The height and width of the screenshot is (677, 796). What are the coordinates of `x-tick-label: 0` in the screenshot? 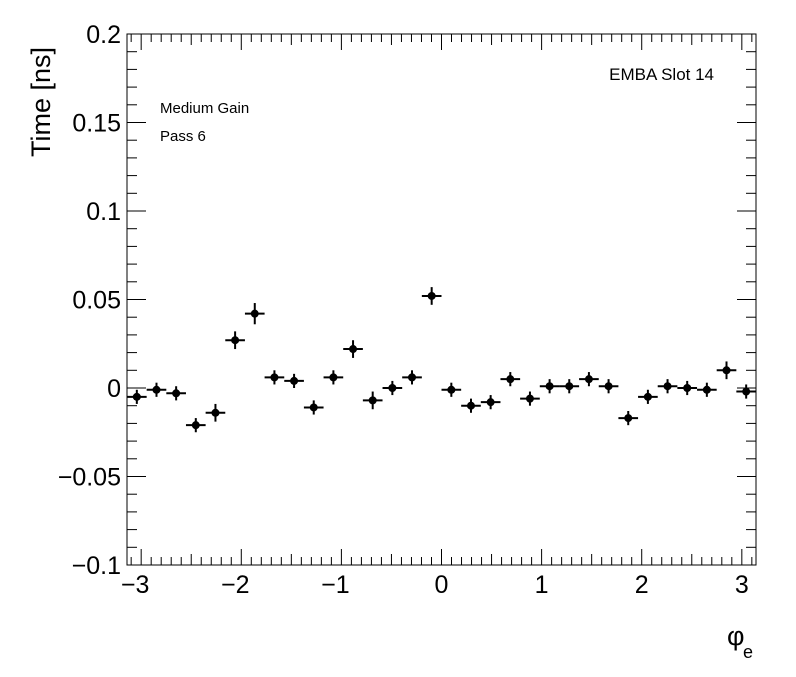 It's located at (442, 585).